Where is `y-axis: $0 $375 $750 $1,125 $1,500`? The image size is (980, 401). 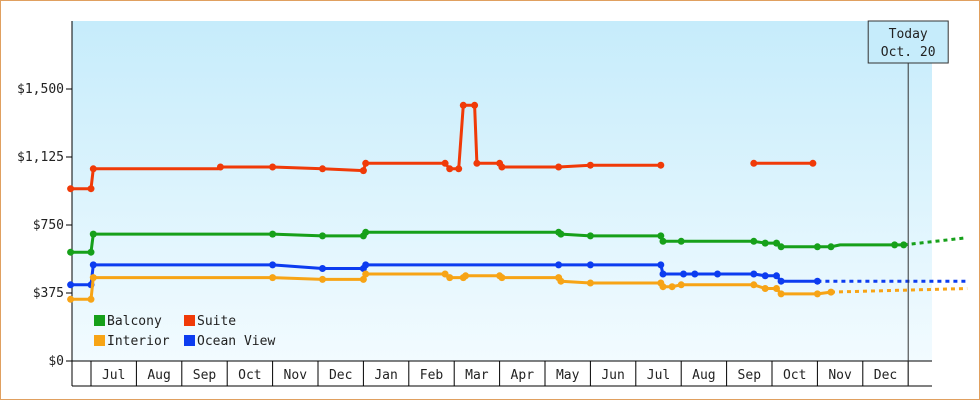 y-axis: $0 $375 $750 $1,125 $1,500 is located at coordinates (45, 203).